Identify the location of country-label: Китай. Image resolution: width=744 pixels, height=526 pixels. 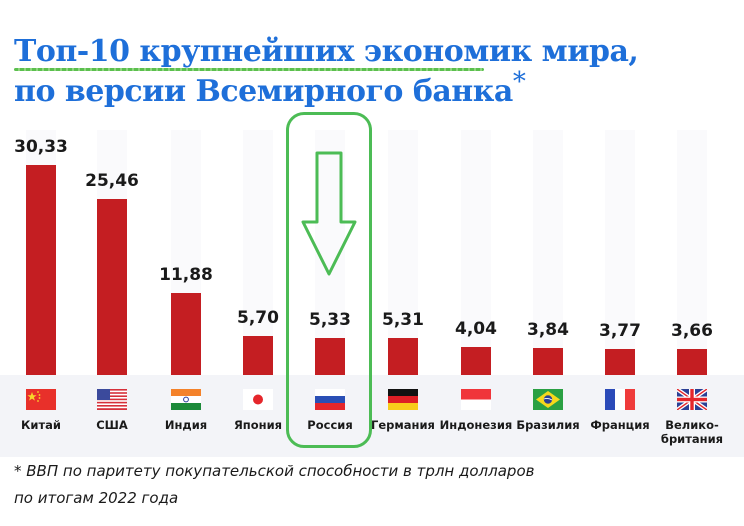
(41, 425).